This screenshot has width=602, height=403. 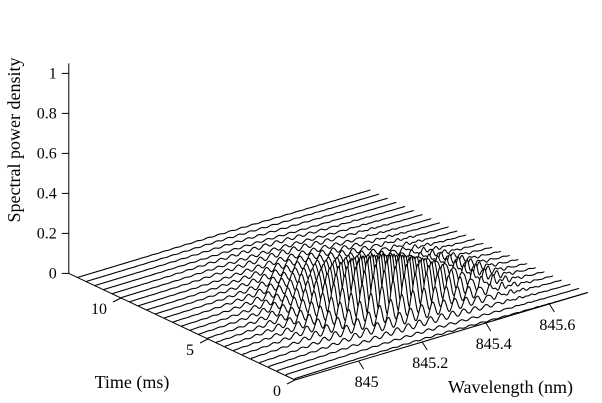 What do you see at coordinates (494, 344) in the screenshot?
I see `x-tick-label-2: 845.4` at bounding box center [494, 344].